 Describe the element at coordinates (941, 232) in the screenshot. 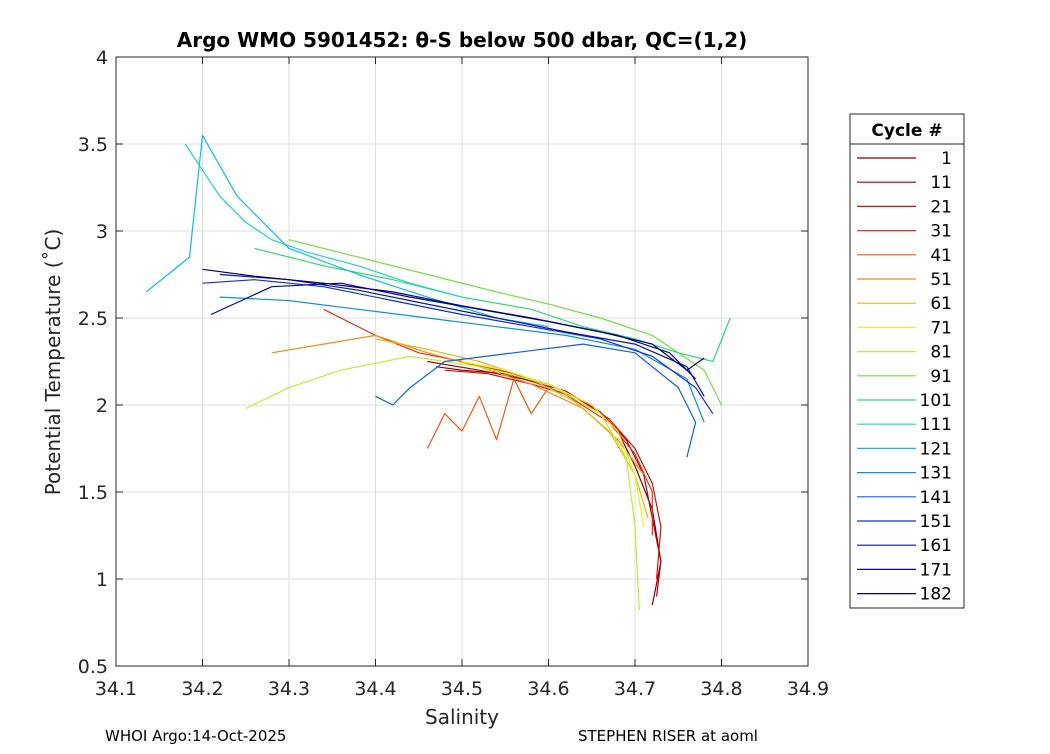

I see `legend-entry-label: 31` at that location.